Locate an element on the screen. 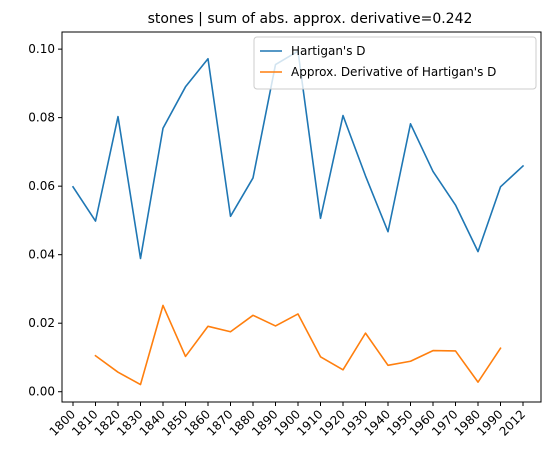  legend-label-2: Approx. Derivative of Hartigan's D is located at coordinates (393, 72).